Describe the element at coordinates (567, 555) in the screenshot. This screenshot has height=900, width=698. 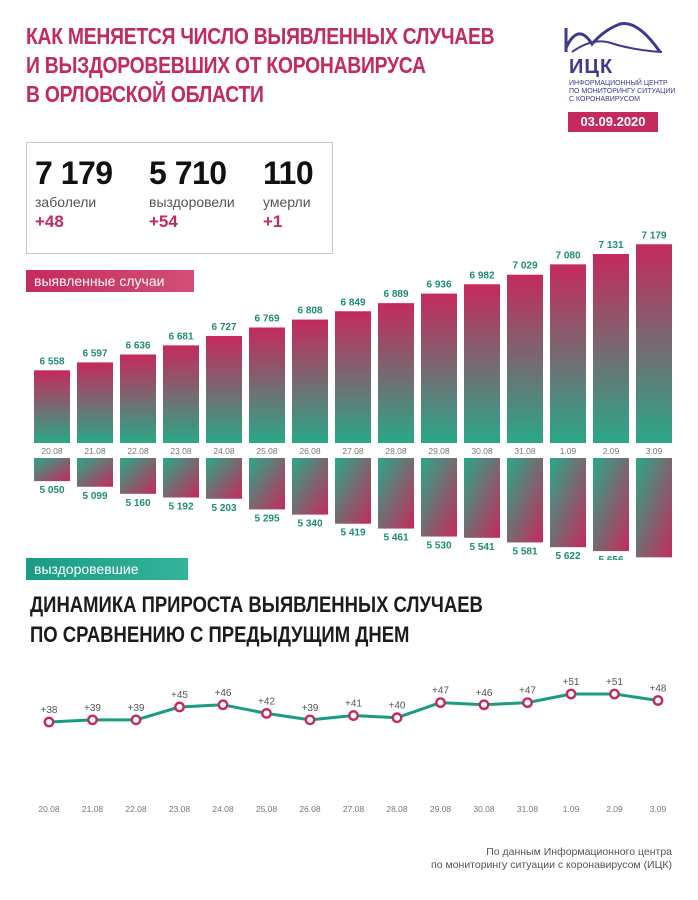
I see `recovered-bar-label: 5 622` at that location.